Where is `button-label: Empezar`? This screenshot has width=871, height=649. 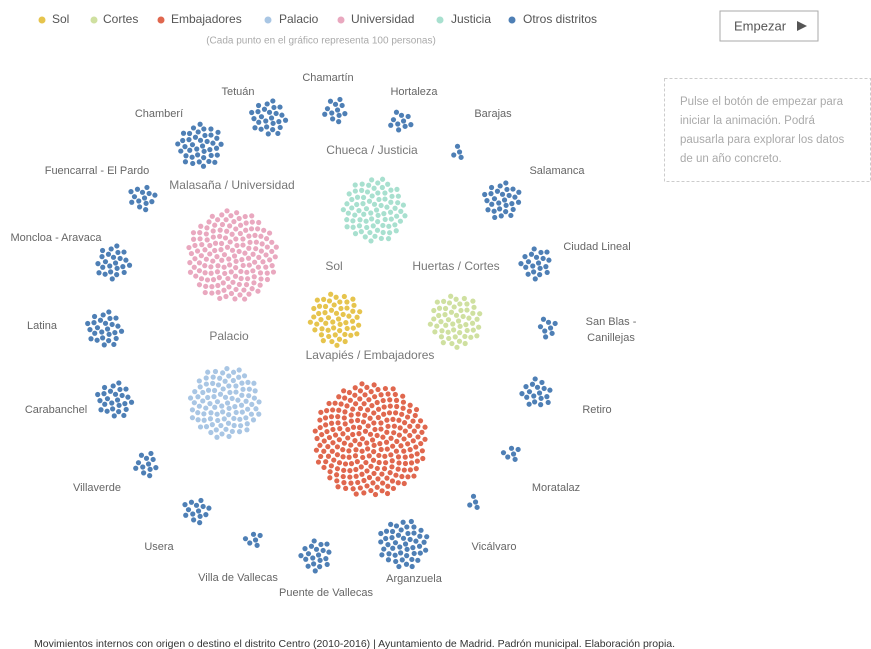 button-label: Empezar is located at coordinates (760, 25).